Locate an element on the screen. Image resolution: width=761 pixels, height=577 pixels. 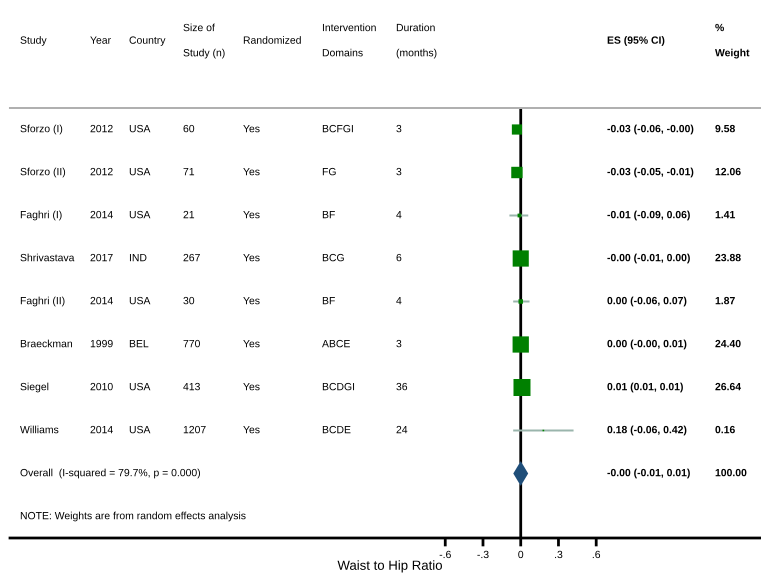
text: BCDE is located at coordinates (336, 430).